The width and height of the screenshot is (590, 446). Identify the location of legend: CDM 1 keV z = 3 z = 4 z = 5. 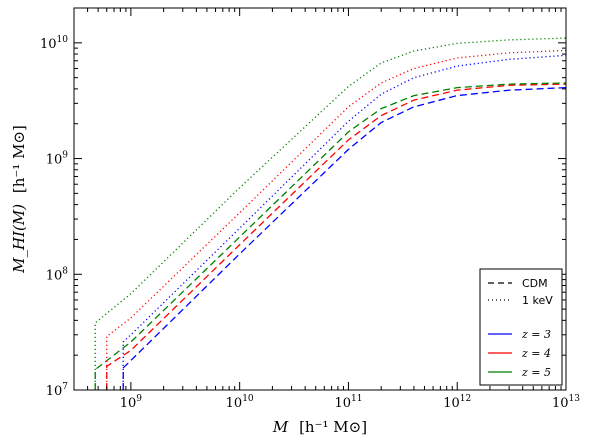
(521, 327).